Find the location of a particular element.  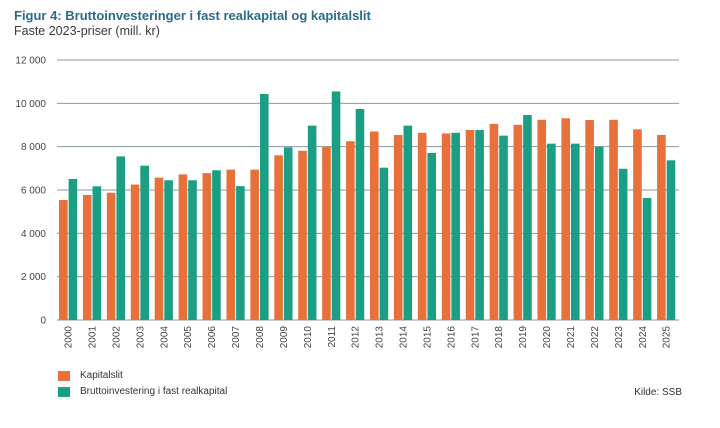

x-tick-label: 2013 is located at coordinates (380, 337).